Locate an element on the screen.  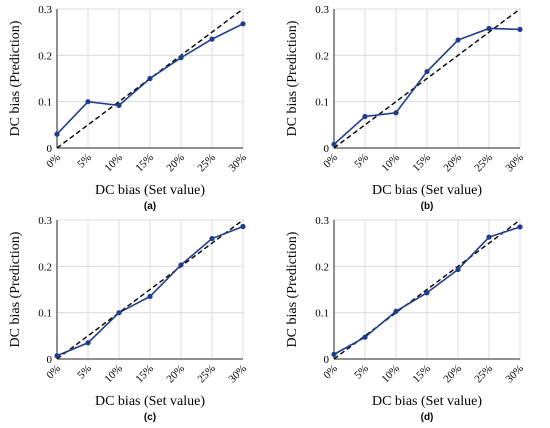
panel-label: (b) is located at coordinates (427, 206).